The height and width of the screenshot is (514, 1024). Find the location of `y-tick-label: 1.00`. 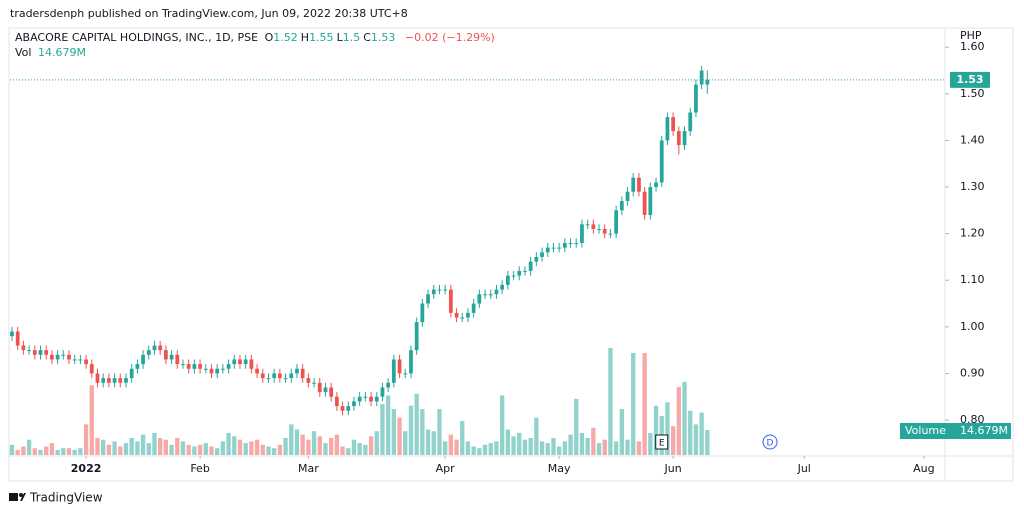

y-tick-label: 1.00 is located at coordinates (972, 326).